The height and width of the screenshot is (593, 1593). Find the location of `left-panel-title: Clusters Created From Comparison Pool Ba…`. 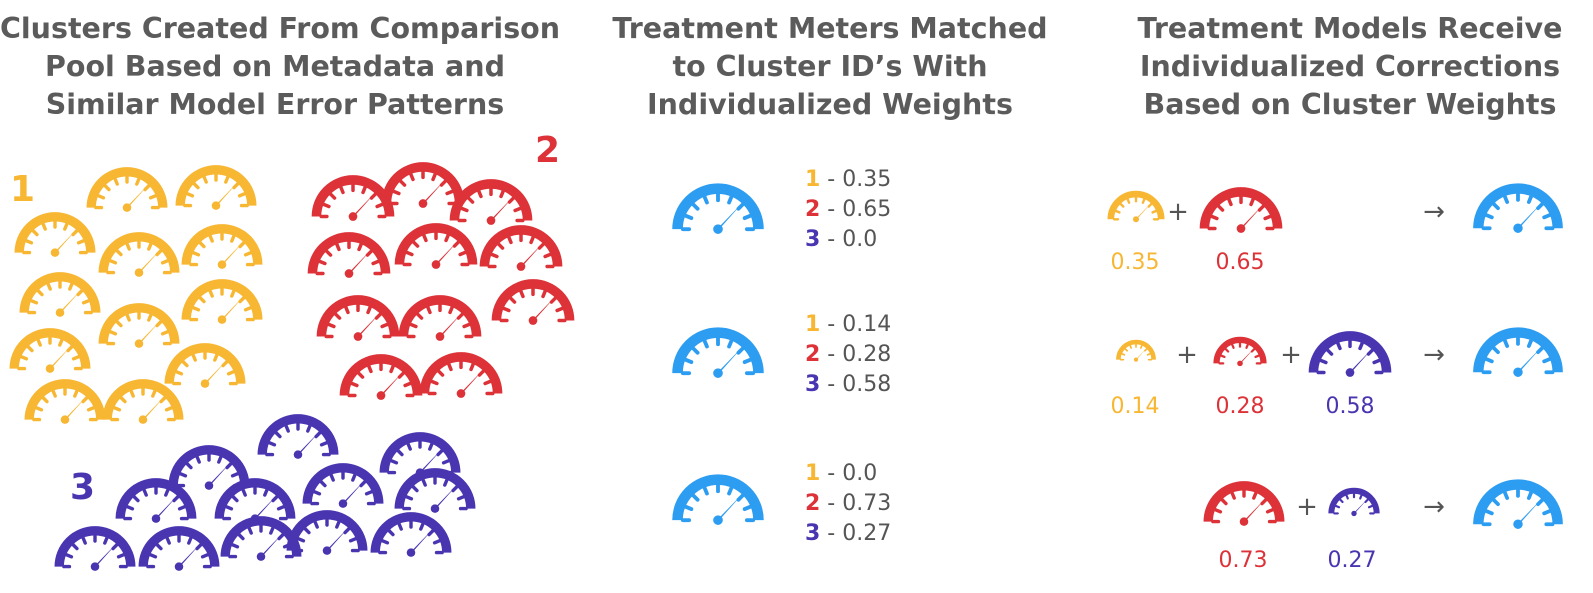

left-panel-title: Clusters Created From Comparison Pool Ba… is located at coordinates (280, 67).